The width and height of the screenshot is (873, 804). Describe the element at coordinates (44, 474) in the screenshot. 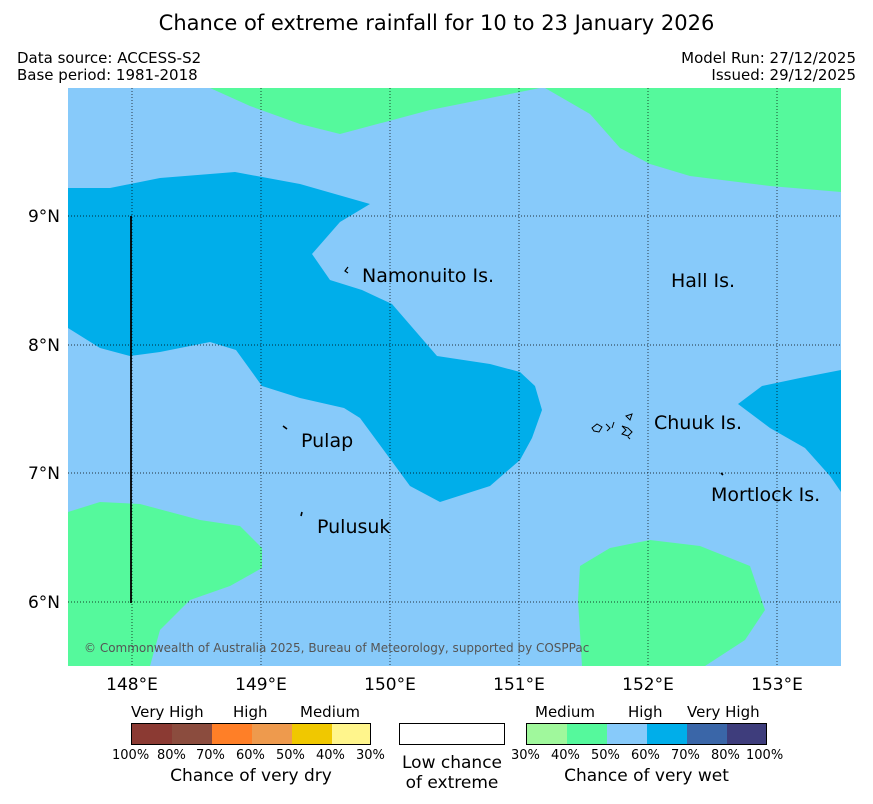

I see `lat-tick: 7°N` at that location.